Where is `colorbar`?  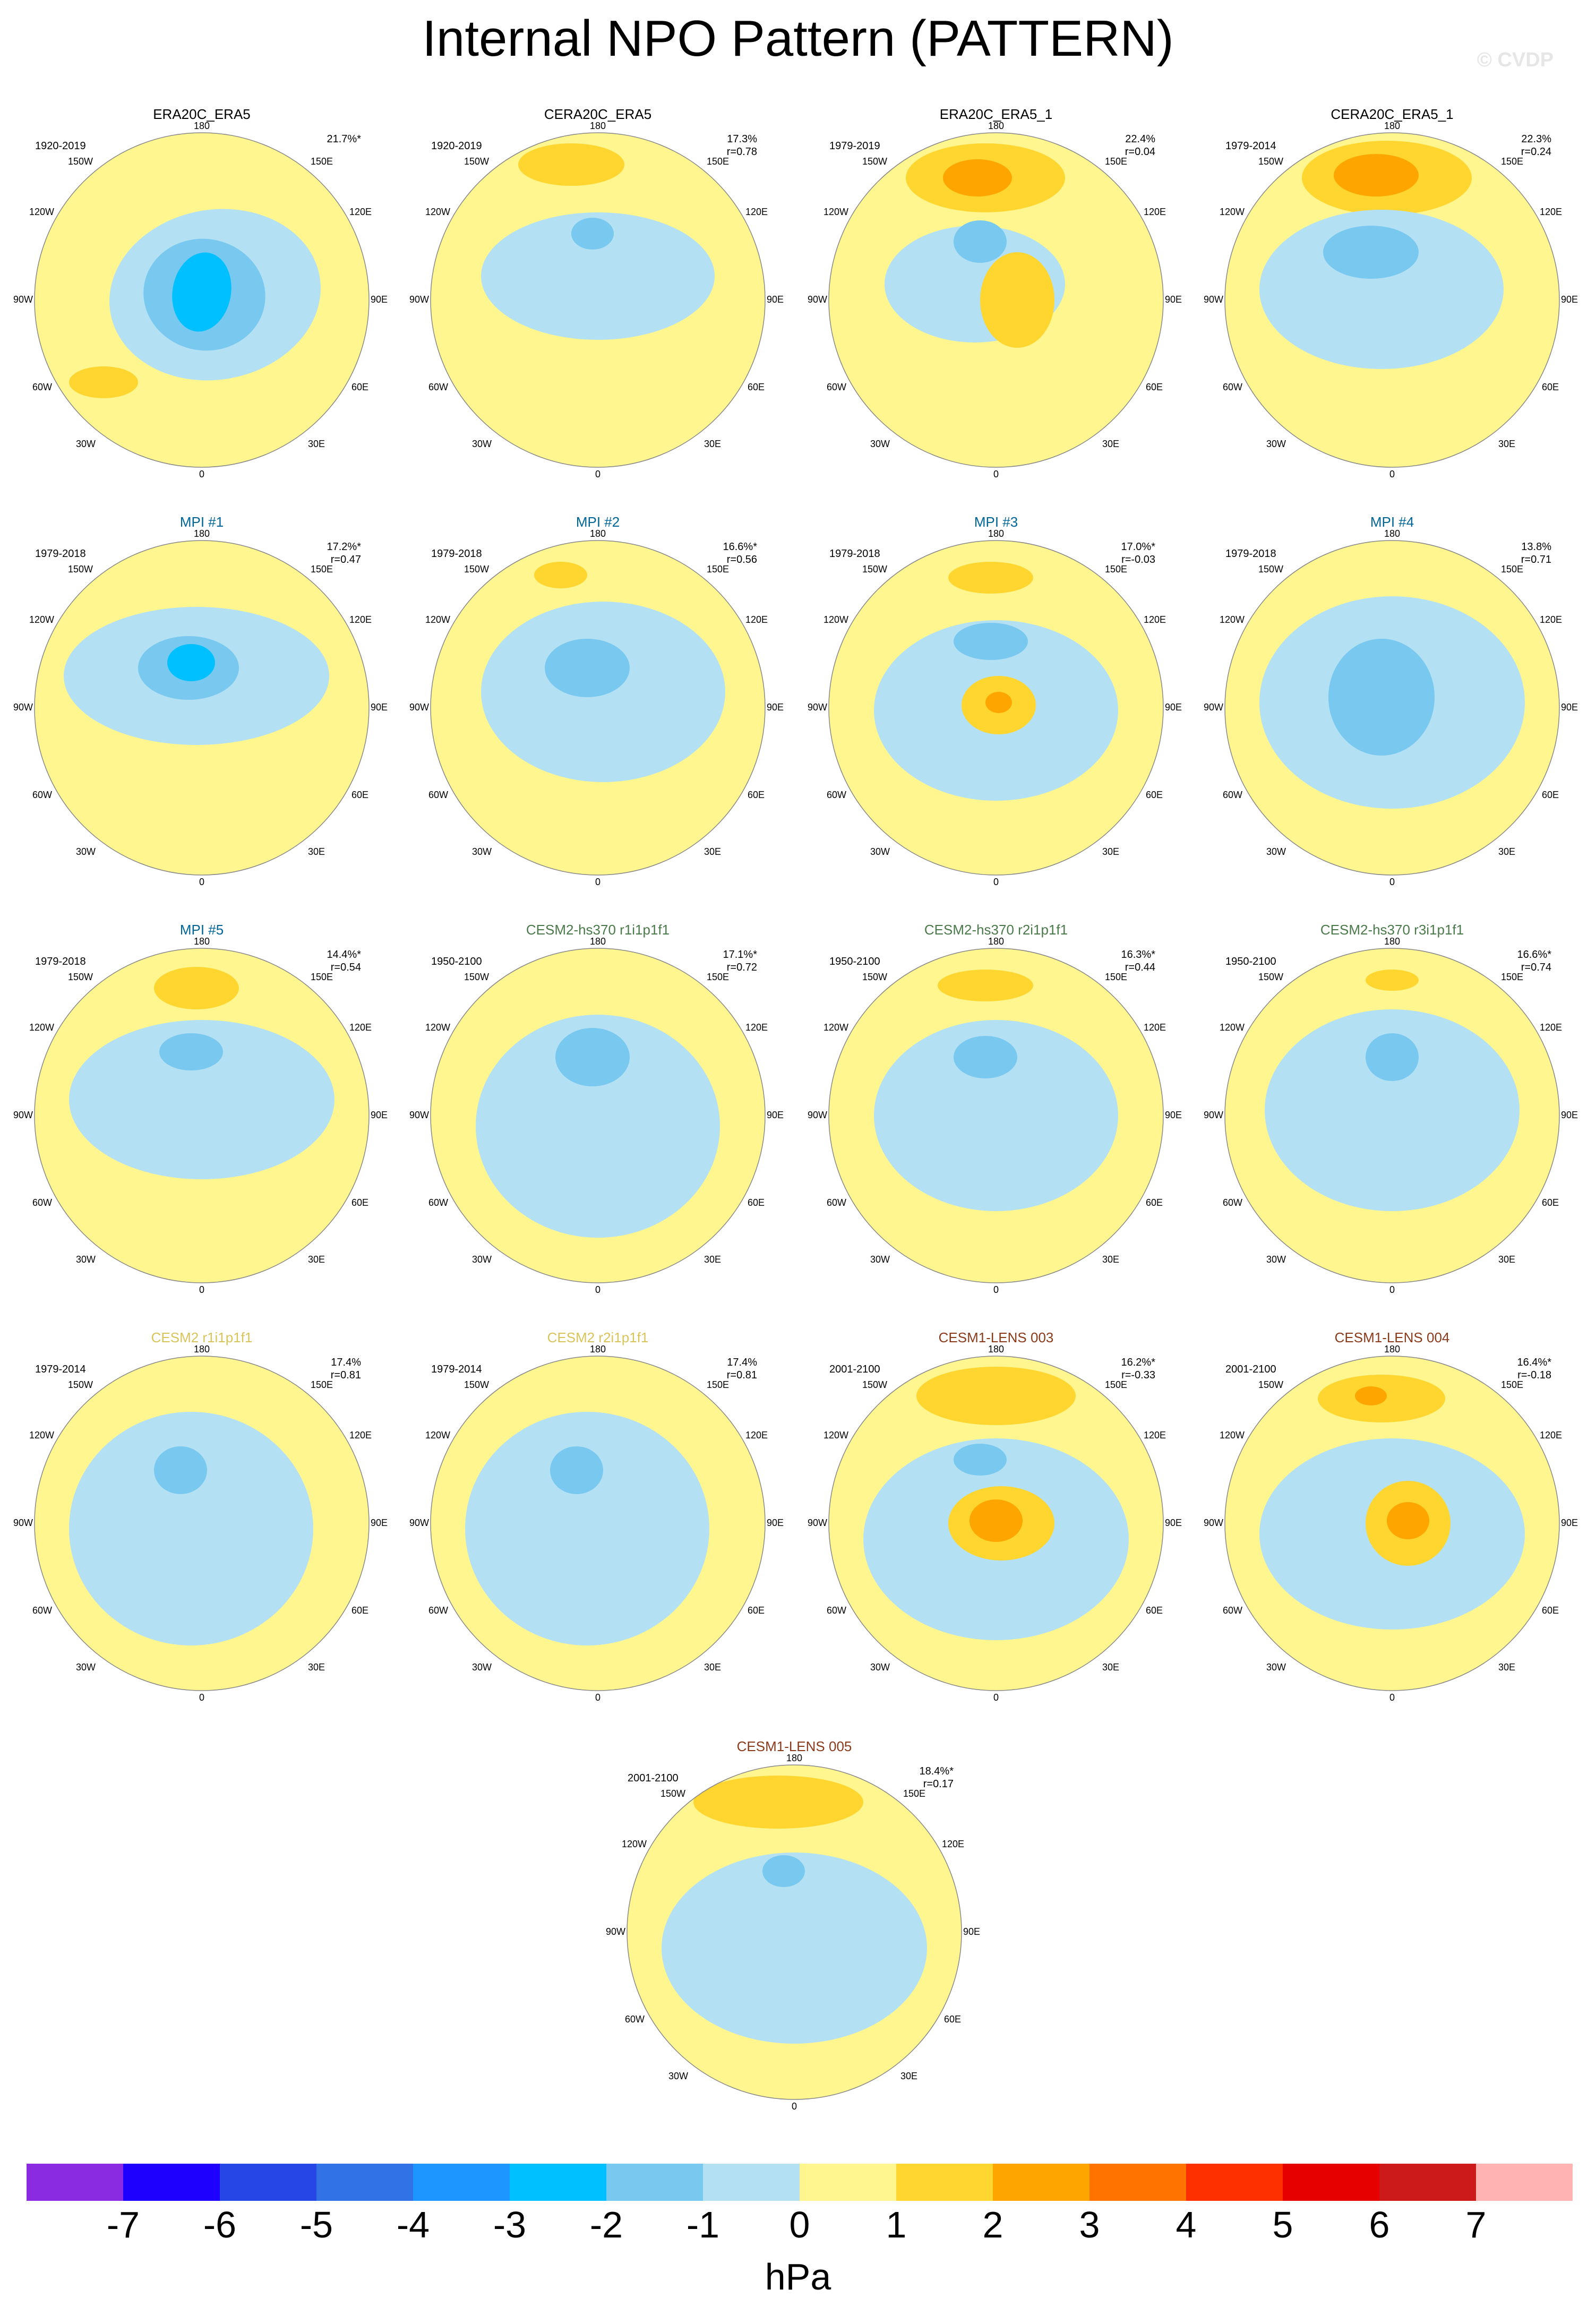 colorbar is located at coordinates (800, 2182).